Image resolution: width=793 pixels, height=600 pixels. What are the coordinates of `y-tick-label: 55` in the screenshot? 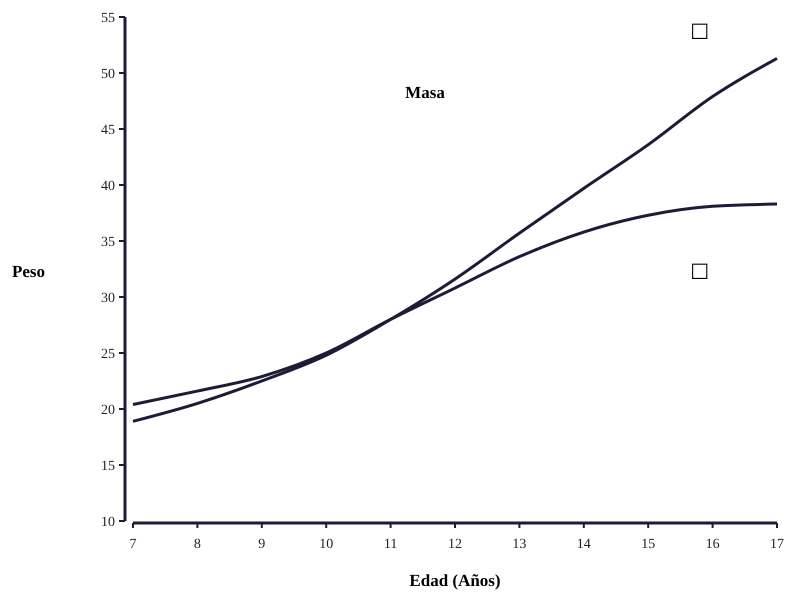 It's located at (108, 18).